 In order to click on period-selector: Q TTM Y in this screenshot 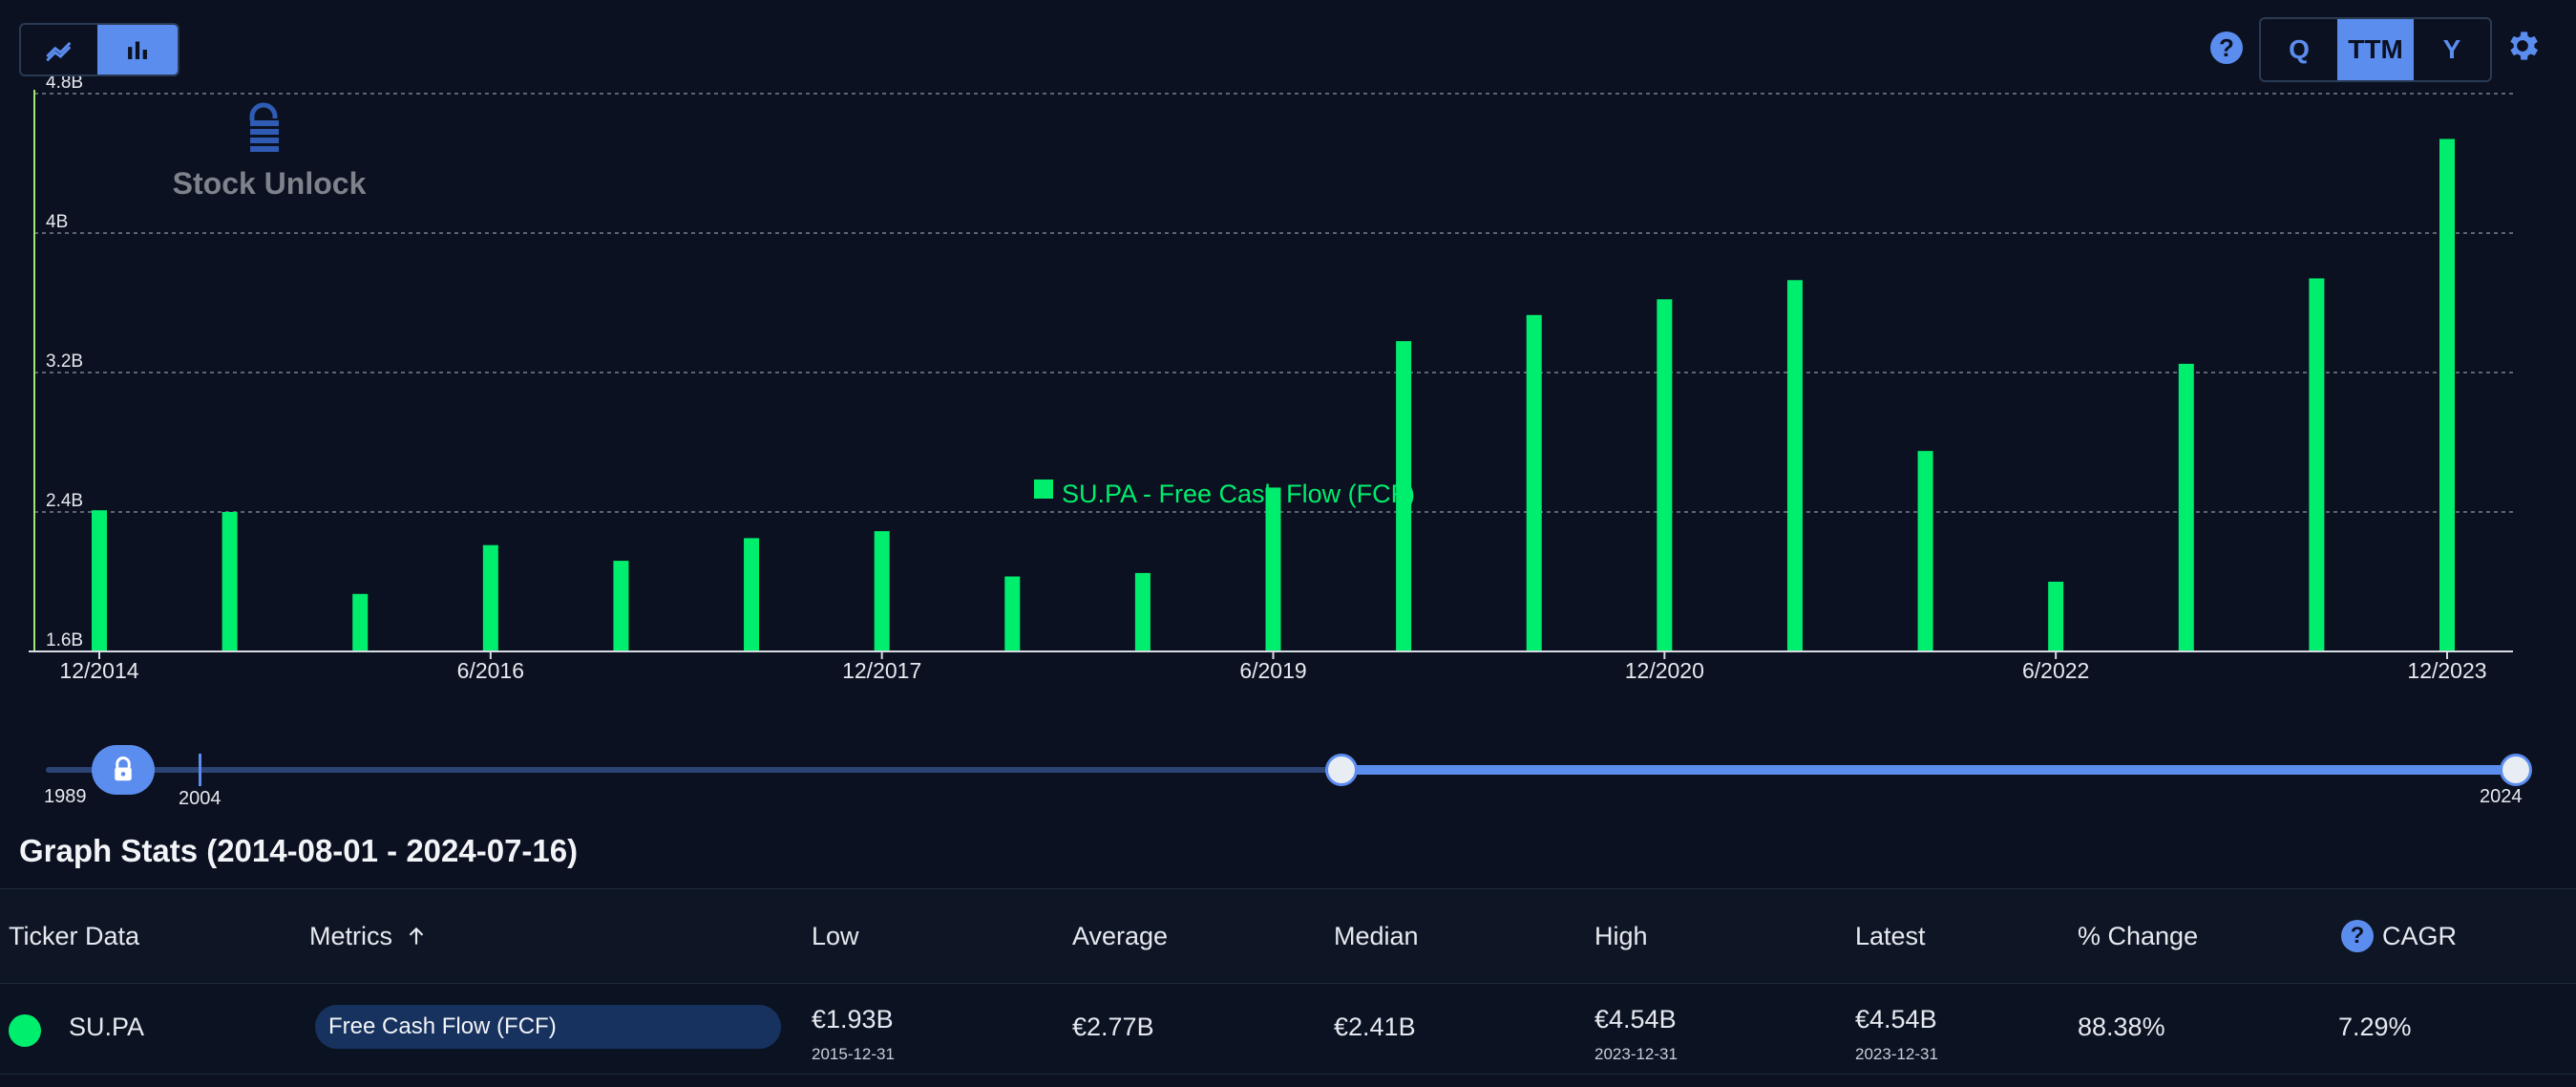, I will do `click(2375, 49)`.